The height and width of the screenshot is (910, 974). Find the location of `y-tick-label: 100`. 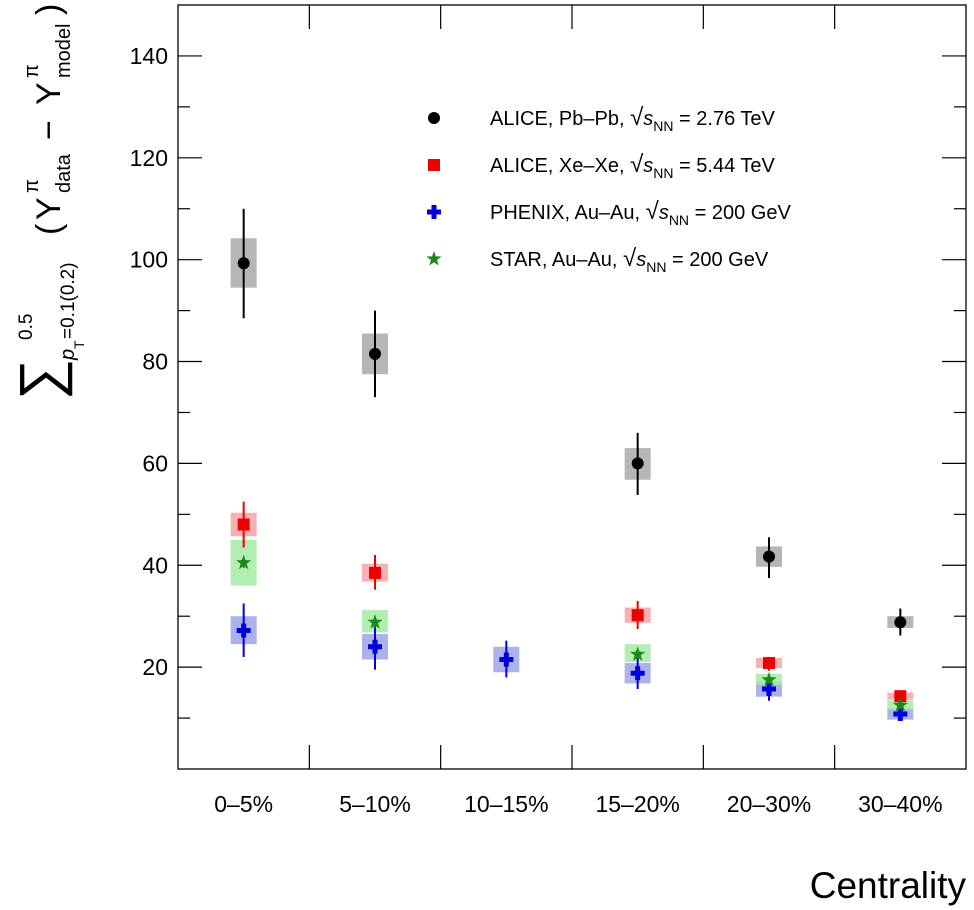

y-tick-label: 100 is located at coordinates (149, 260).